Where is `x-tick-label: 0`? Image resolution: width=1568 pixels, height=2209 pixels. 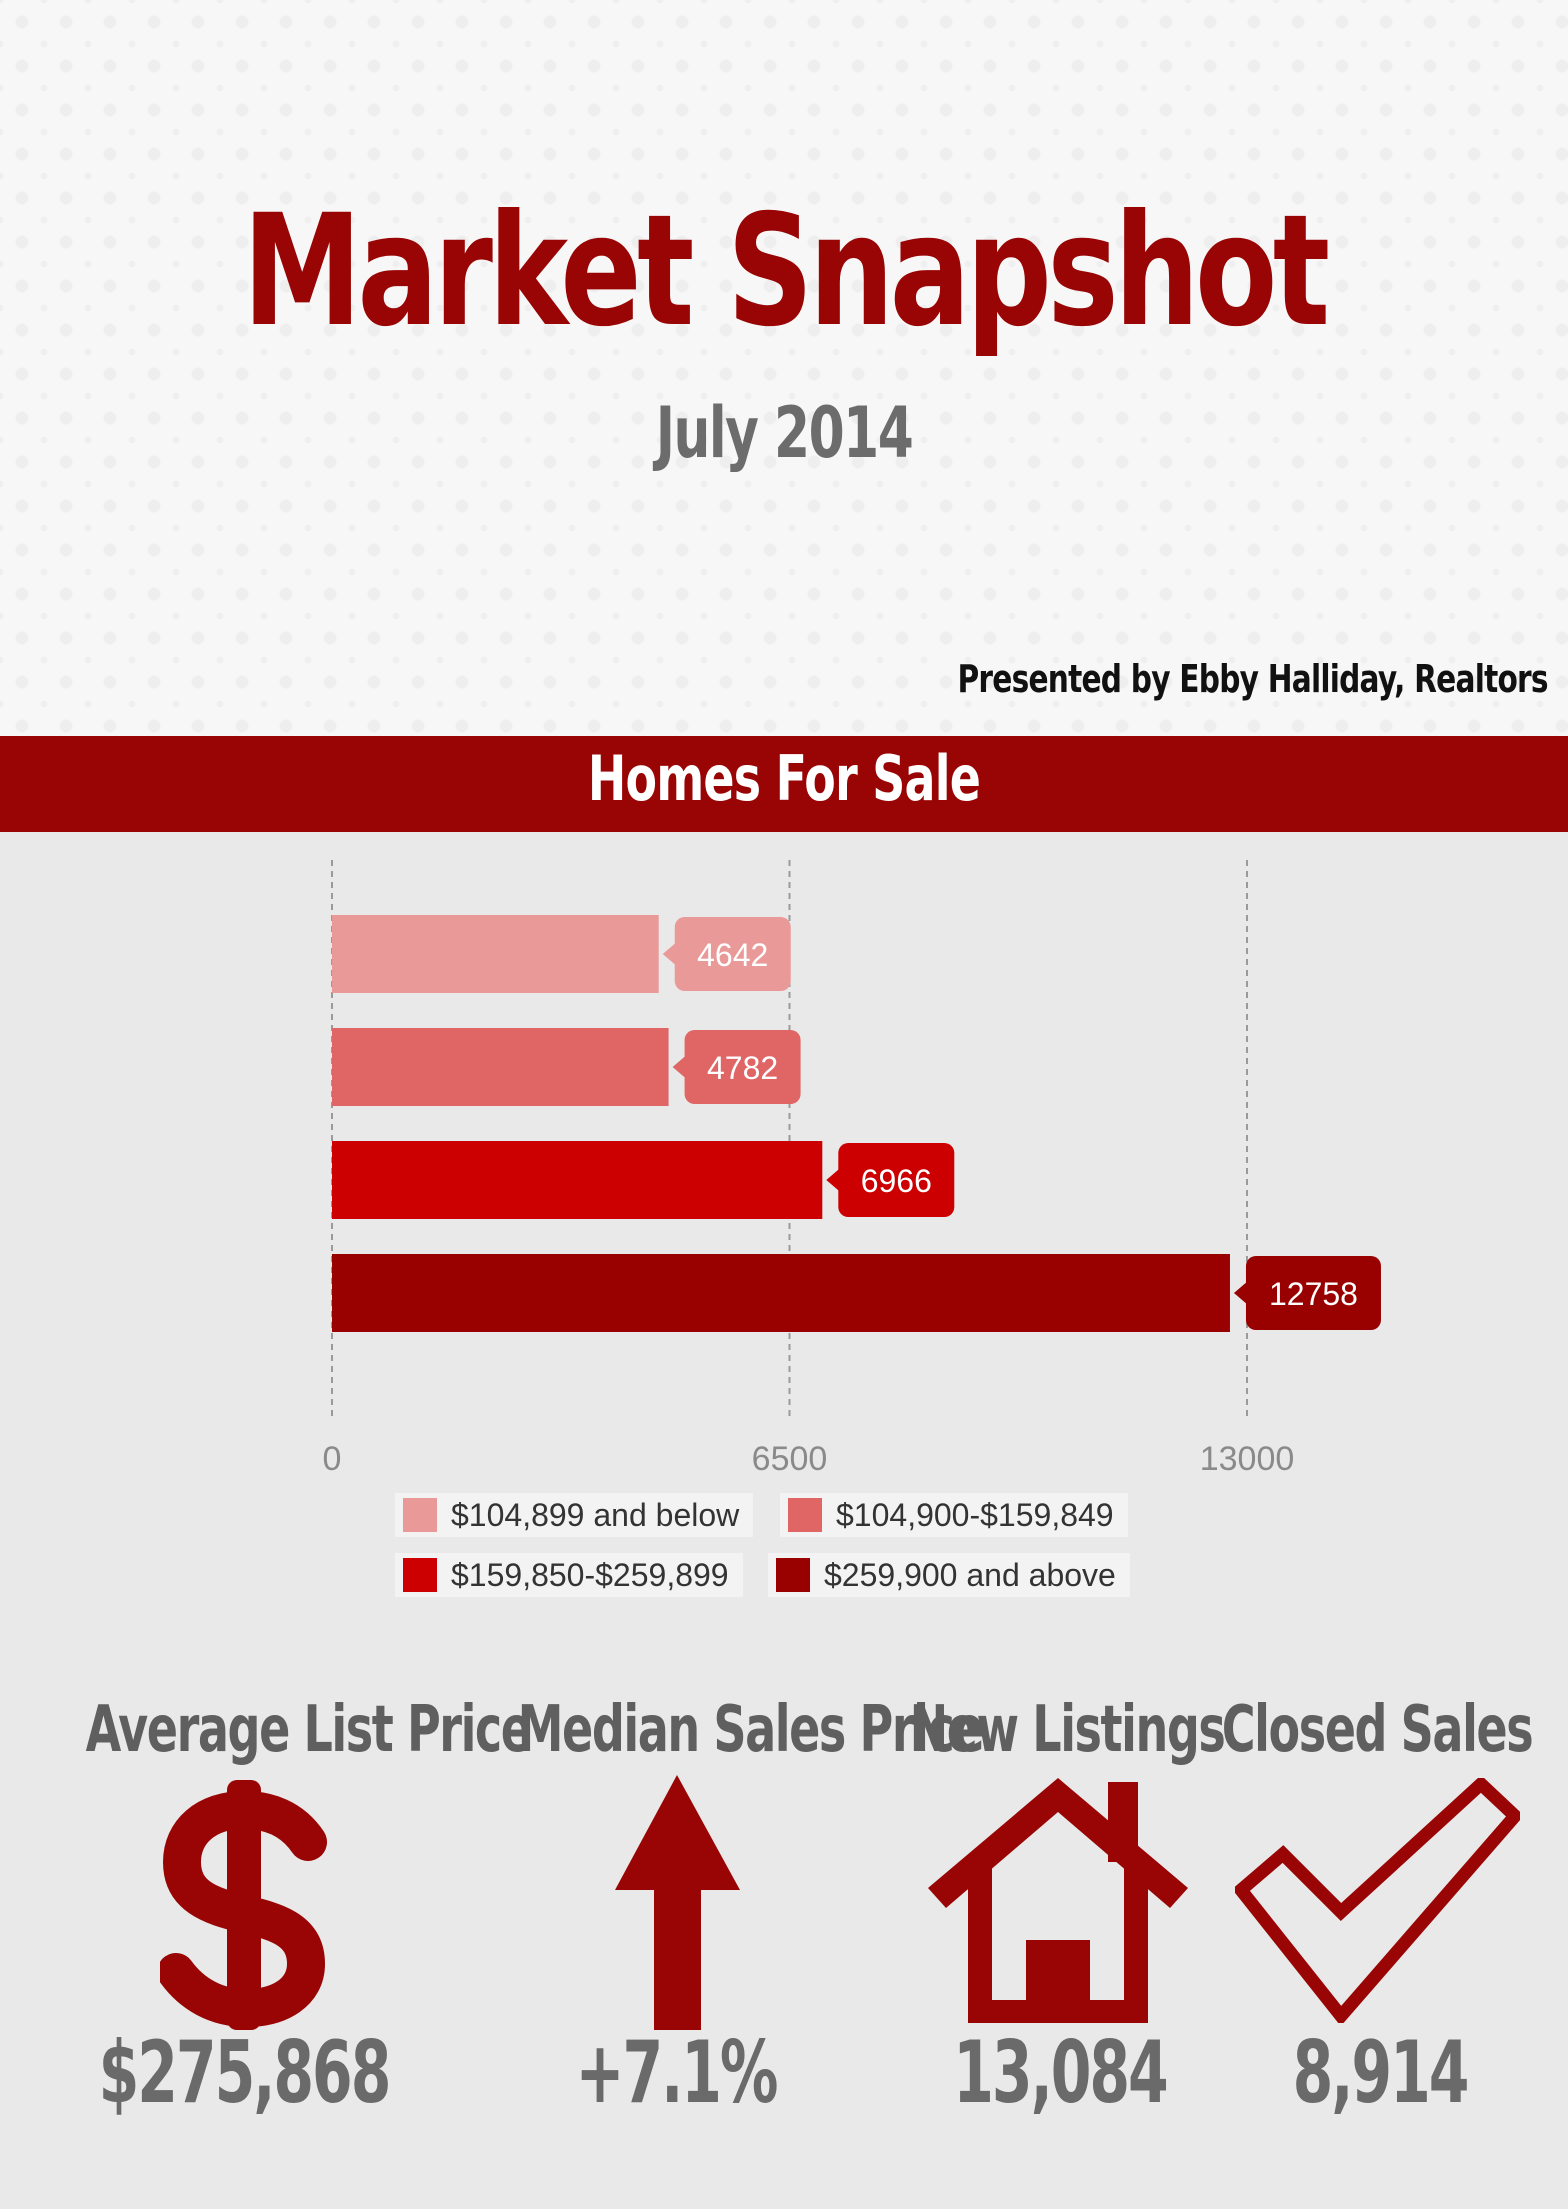
x-tick-label: 0 is located at coordinates (332, 1459).